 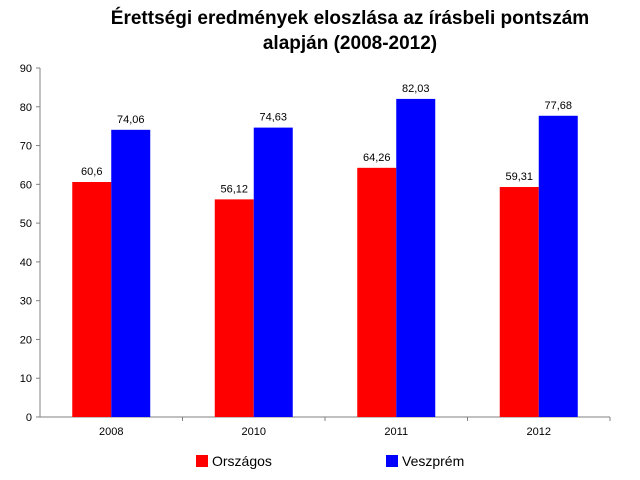 What do you see at coordinates (392, 461) in the screenshot?
I see `legend-swatch-veszprem` at bounding box center [392, 461].